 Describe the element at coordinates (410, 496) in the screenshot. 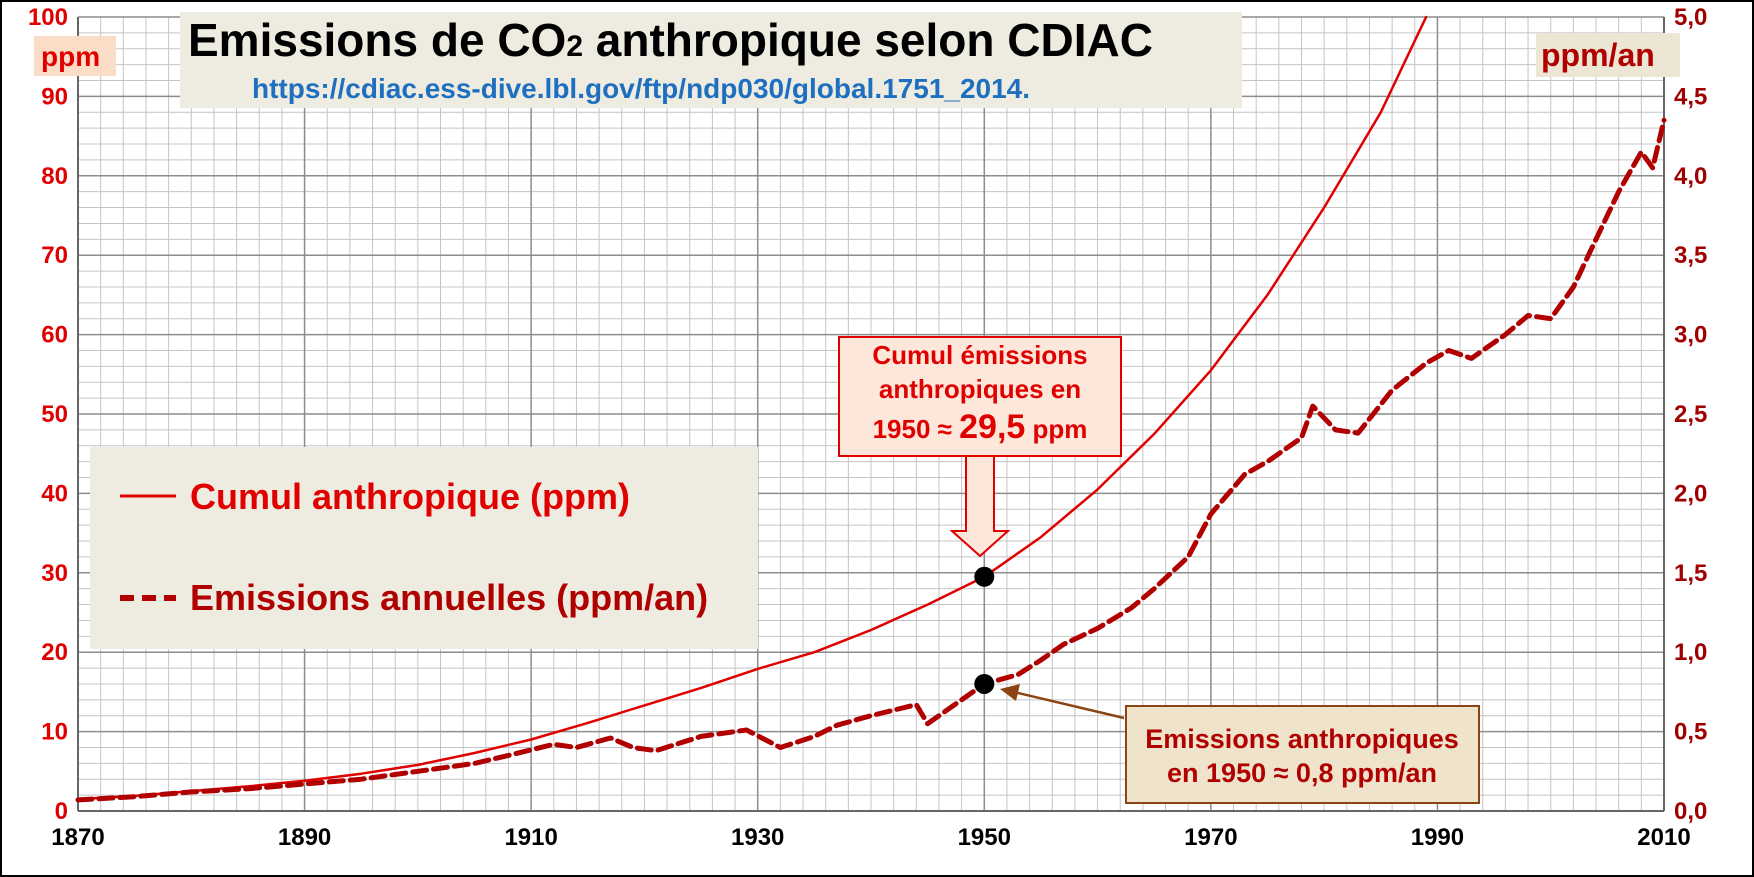

I see `legend-cumul-label: Cumul anthropique (ppm)` at that location.